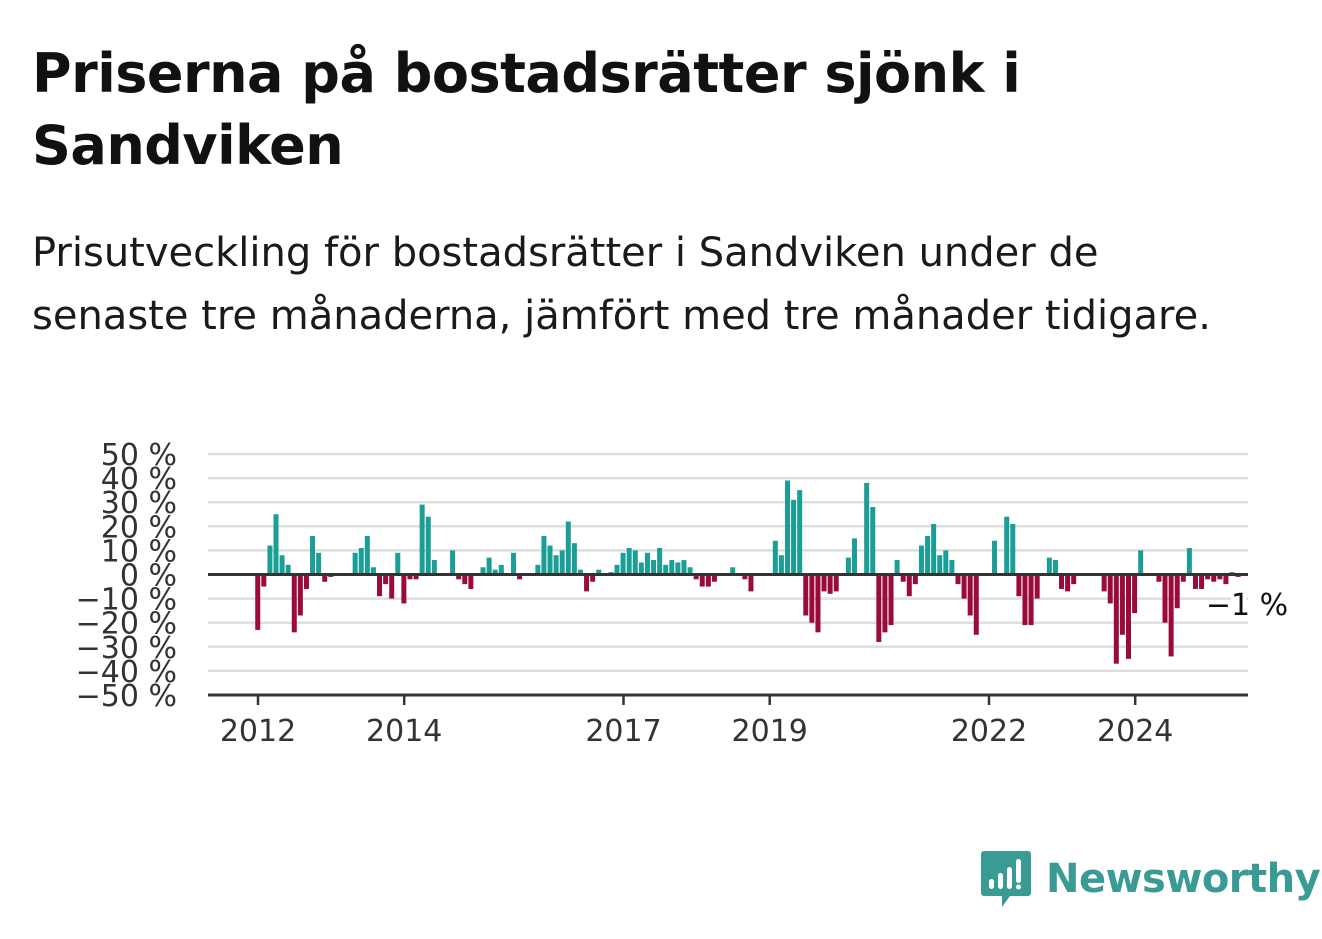 This screenshot has height=939, width=1322. What do you see at coordinates (126, 648) in the screenshot?
I see `y-tick-label: −30 %` at bounding box center [126, 648].